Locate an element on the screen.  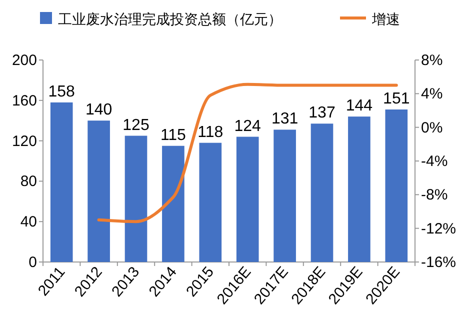
y-tick-label: 0 is located at coordinates (32, 262).